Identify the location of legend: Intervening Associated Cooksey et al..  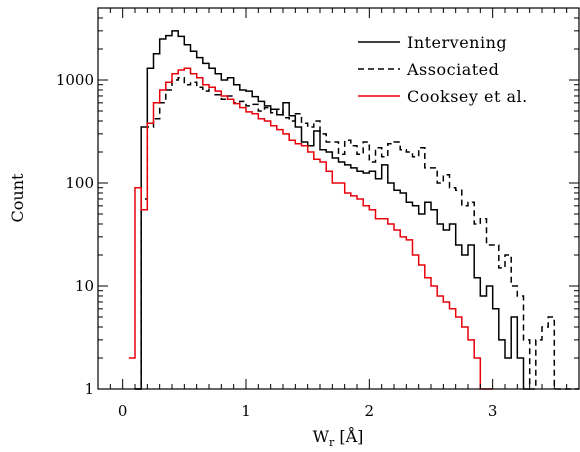
(443, 69).